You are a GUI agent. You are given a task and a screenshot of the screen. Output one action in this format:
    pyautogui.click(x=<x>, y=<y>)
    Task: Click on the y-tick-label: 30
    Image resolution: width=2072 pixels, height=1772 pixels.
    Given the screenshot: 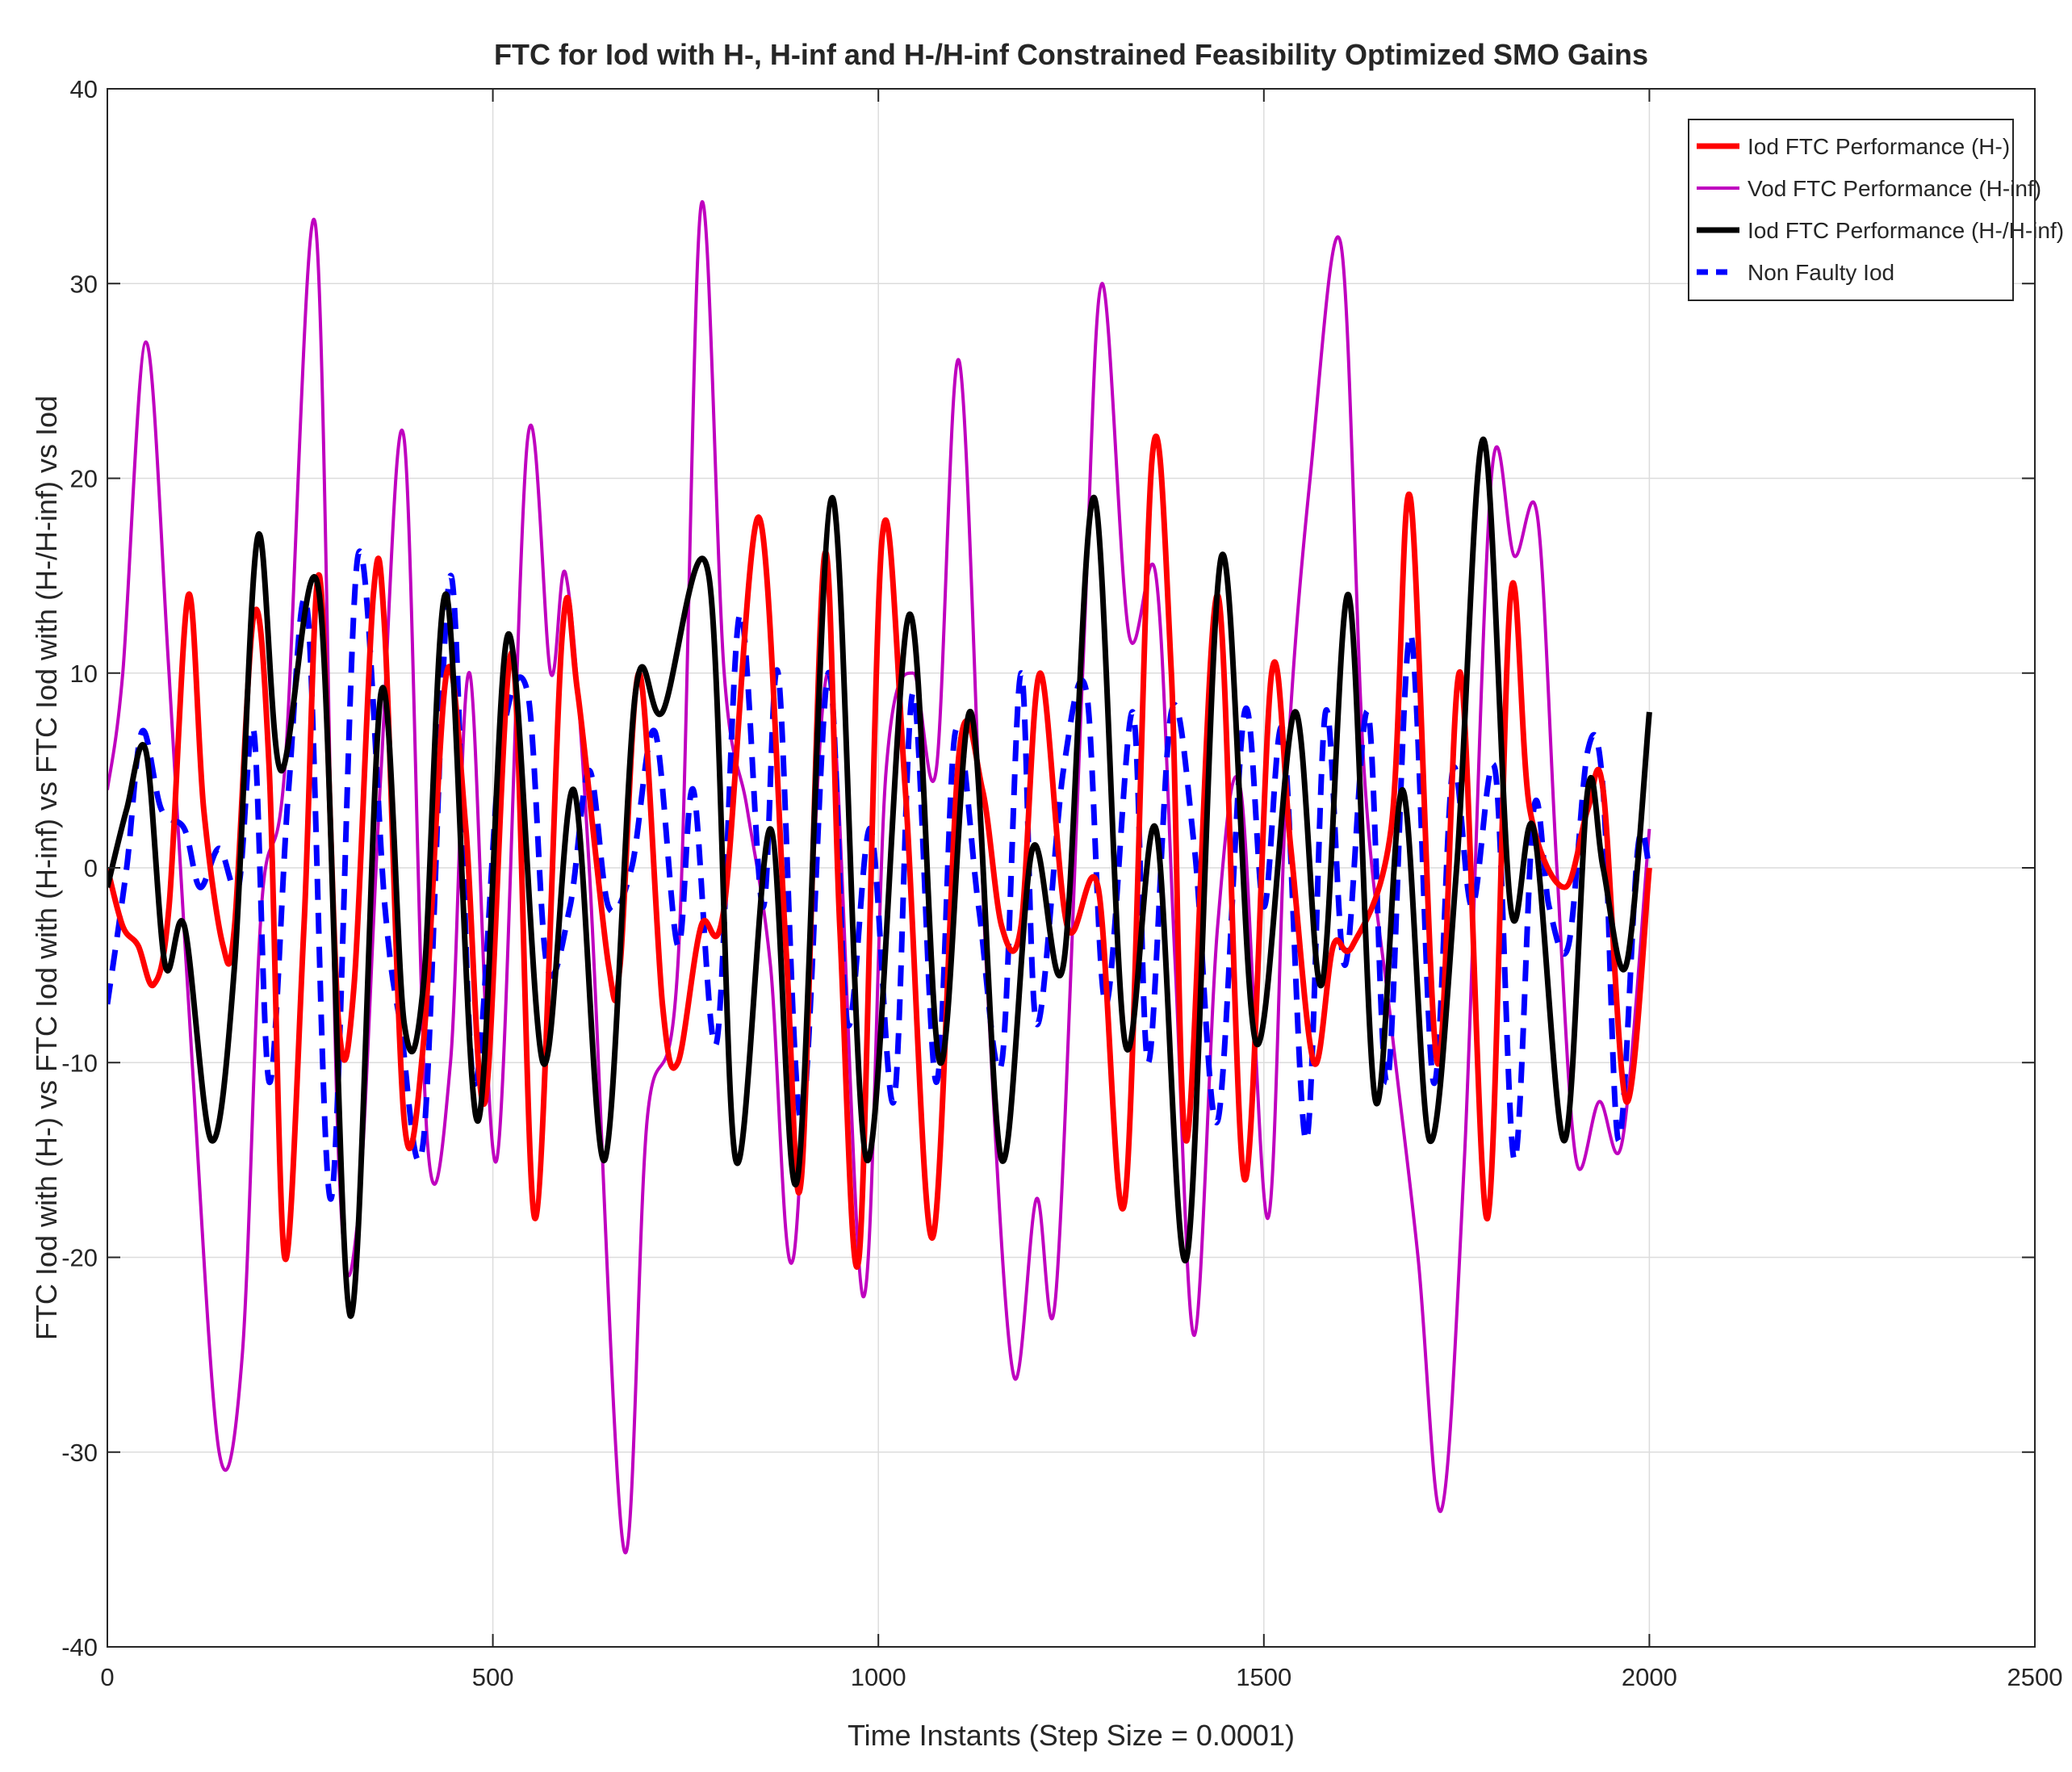 What is the action you would take?
    pyautogui.click(x=84, y=284)
    